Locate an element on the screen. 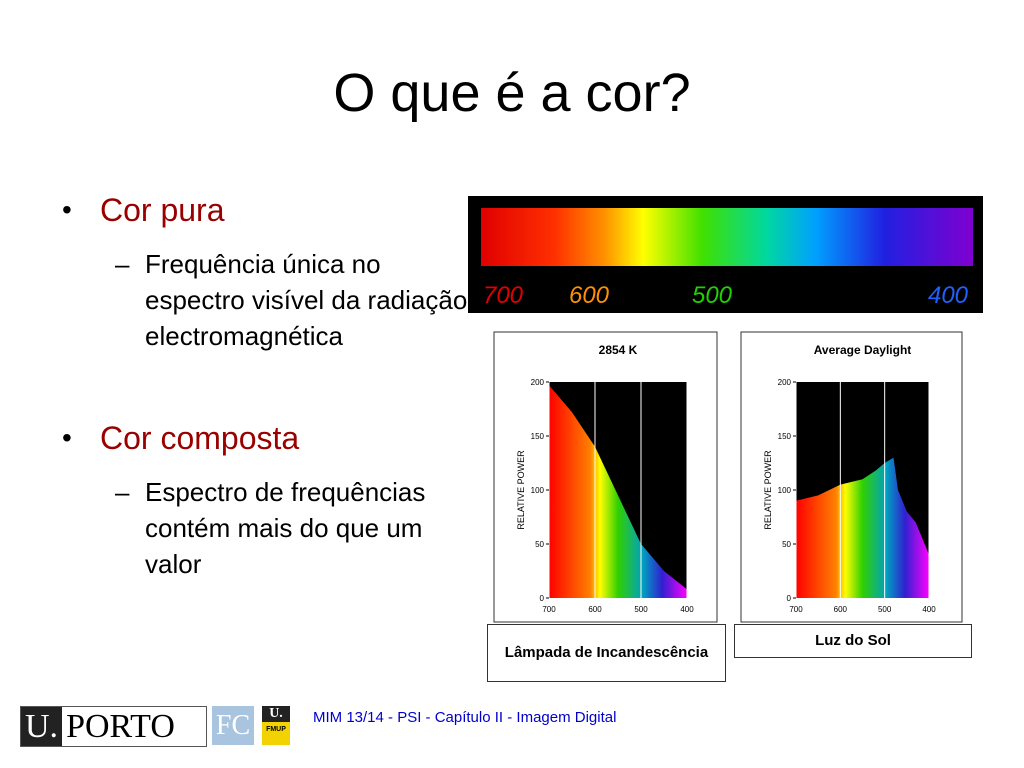  spectrum-label: 500 is located at coordinates (712, 295).